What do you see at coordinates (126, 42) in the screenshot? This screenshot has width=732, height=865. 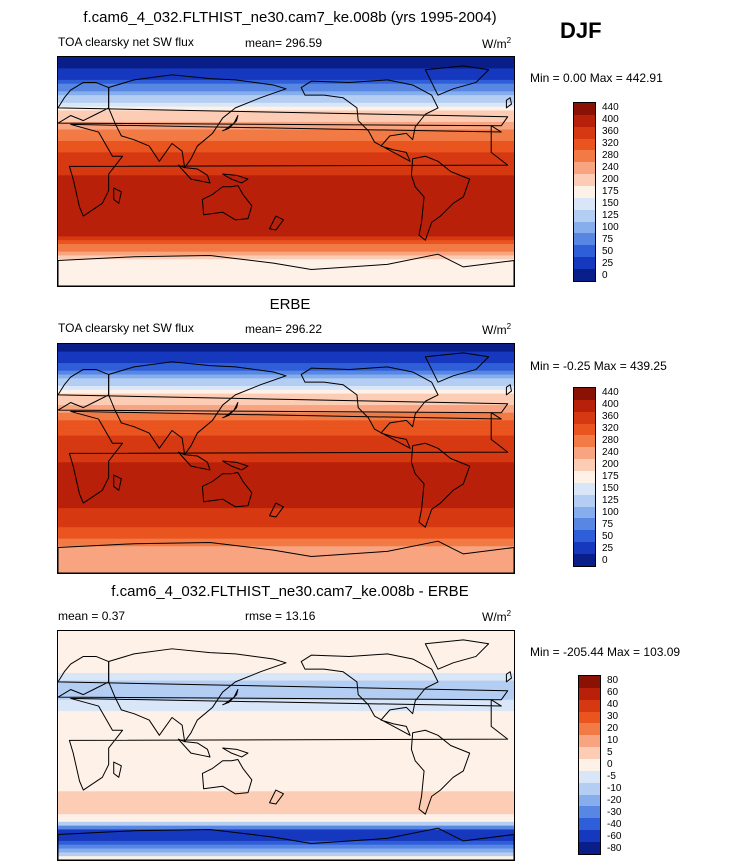 I see `panel-1-left-label: TOA clearsky net SW flux` at bounding box center [126, 42].